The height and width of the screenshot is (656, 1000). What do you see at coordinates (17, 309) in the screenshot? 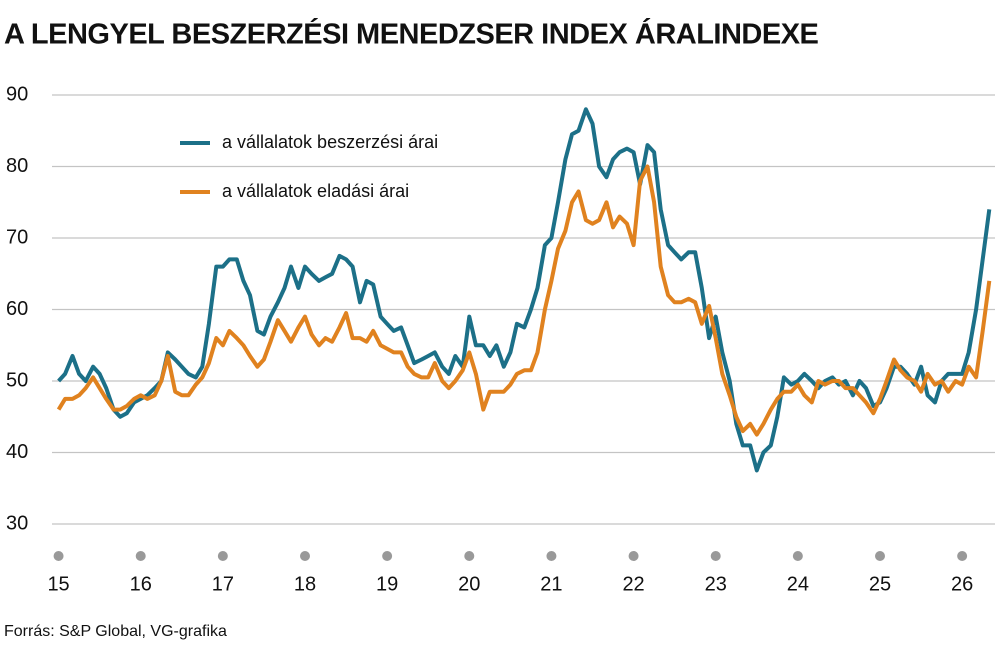
I see `y-tick-label: 60` at bounding box center [17, 309].